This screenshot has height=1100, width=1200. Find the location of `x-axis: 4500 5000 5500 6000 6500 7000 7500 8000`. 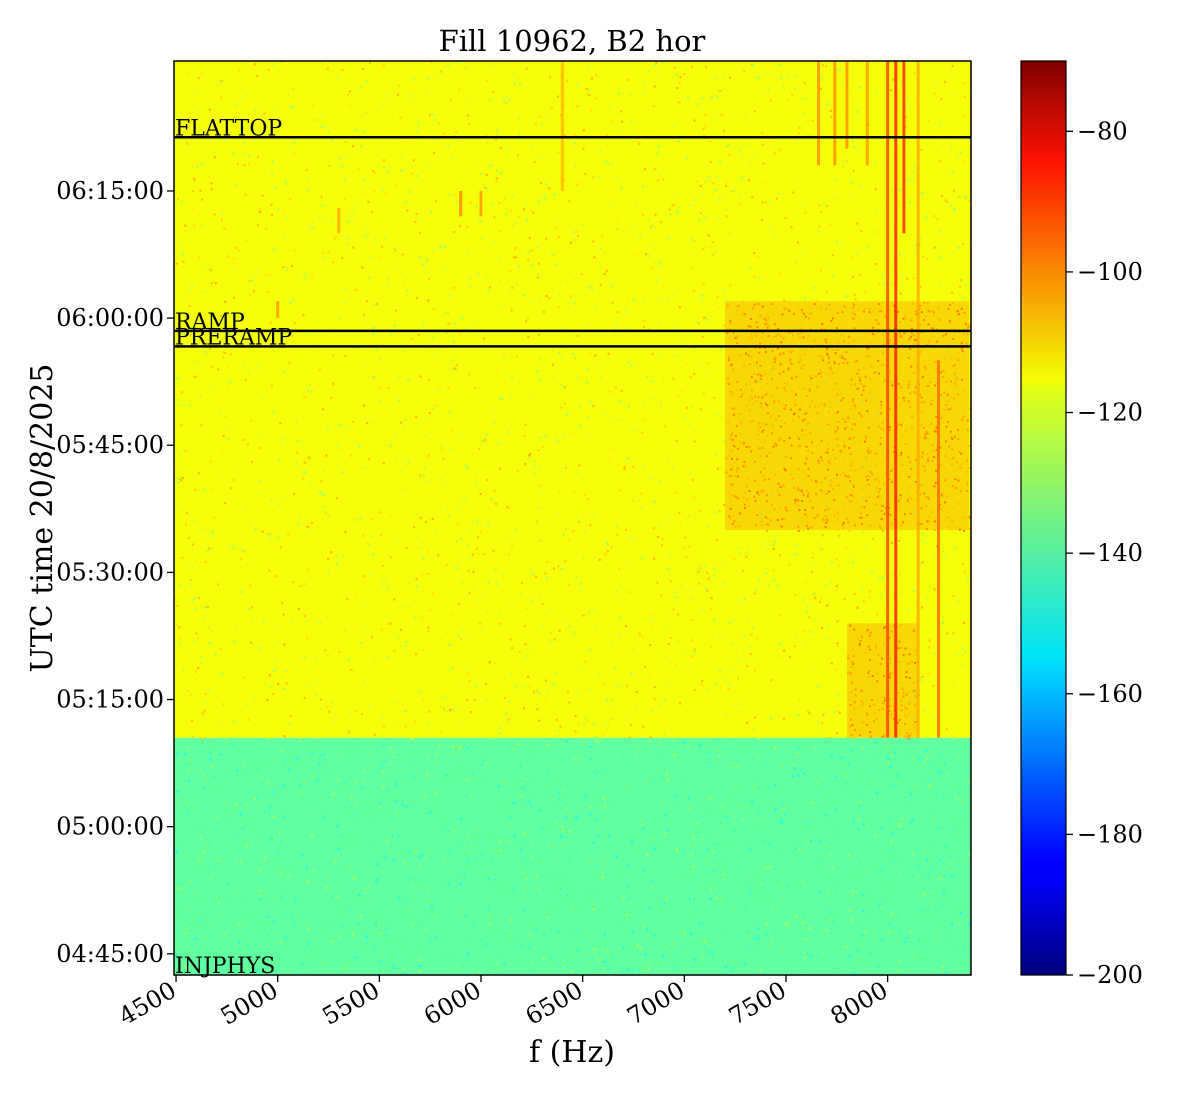

x-axis: 4500 5000 5500 6000 6500 7000 7500 8000 is located at coordinates (503, 1003).